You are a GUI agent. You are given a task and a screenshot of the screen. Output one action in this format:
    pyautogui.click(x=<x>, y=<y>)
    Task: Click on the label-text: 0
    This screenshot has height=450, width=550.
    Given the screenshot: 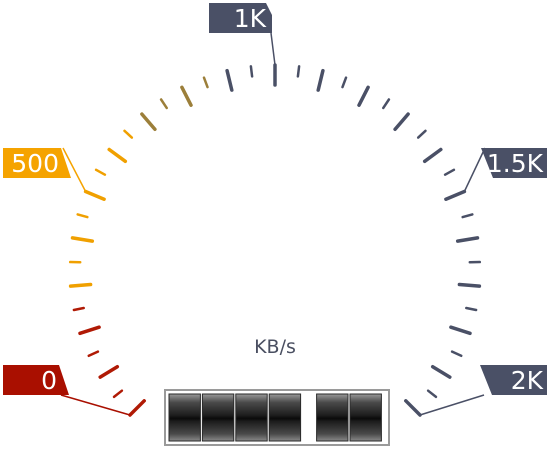 What is the action you would take?
    pyautogui.click(x=49, y=380)
    